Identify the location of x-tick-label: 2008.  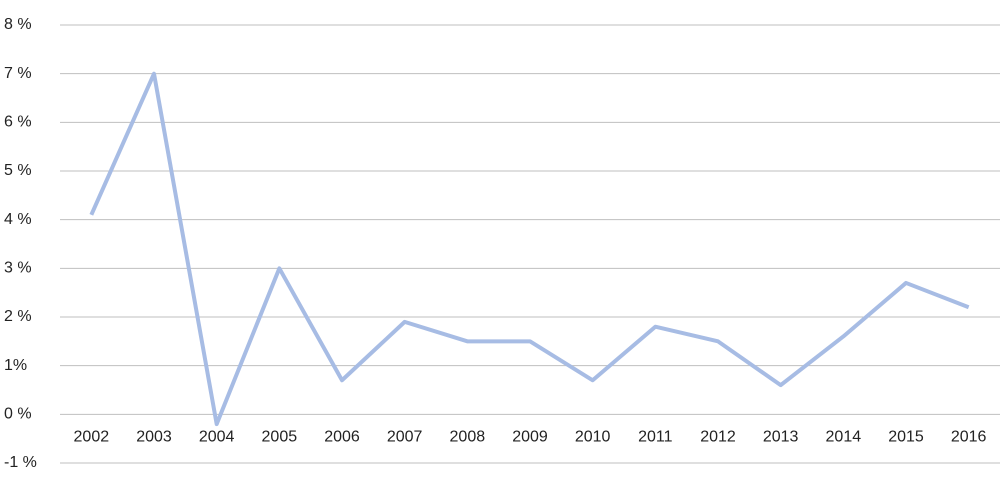
(468, 437).